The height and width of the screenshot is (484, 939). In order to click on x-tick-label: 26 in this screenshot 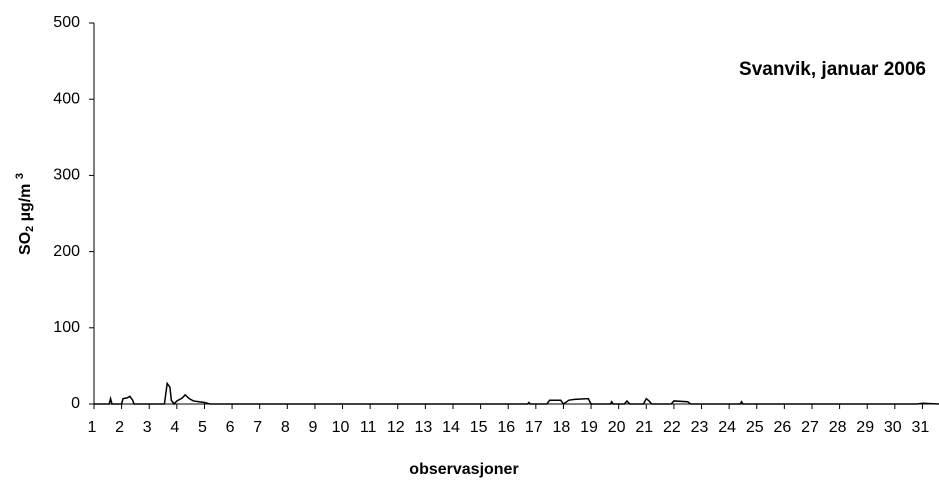, I will do `click(782, 427)`.